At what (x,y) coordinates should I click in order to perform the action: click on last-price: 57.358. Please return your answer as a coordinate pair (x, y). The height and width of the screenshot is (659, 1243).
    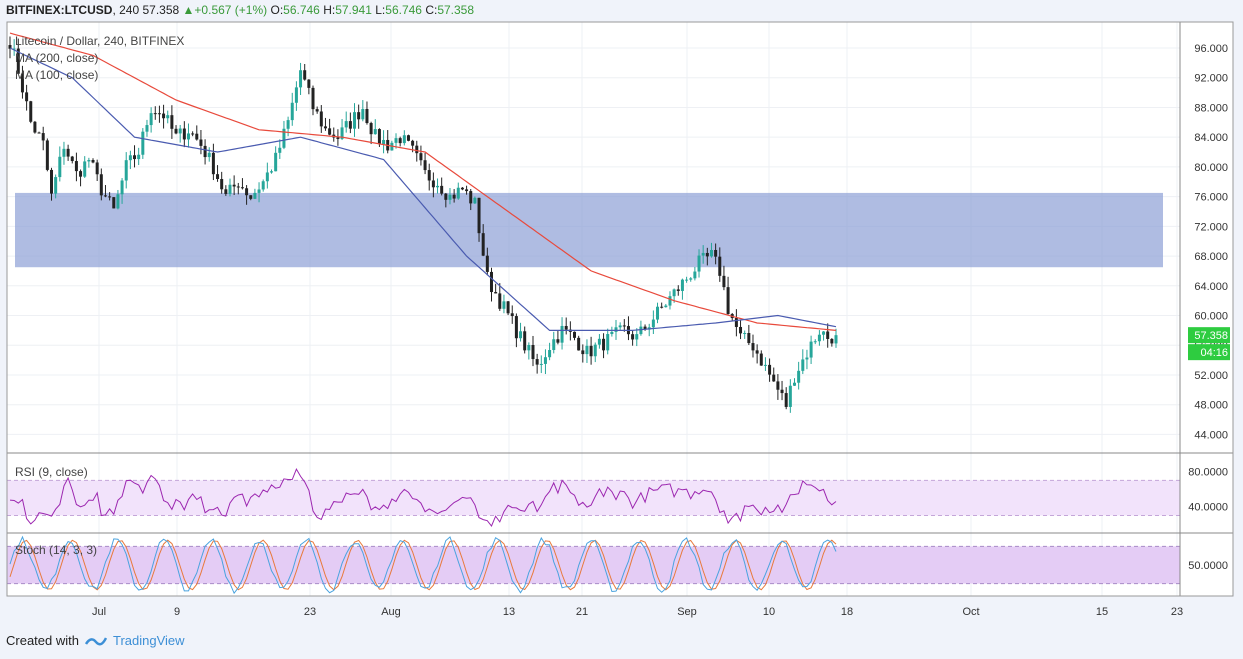
    Looking at the image, I should click on (161, 10).